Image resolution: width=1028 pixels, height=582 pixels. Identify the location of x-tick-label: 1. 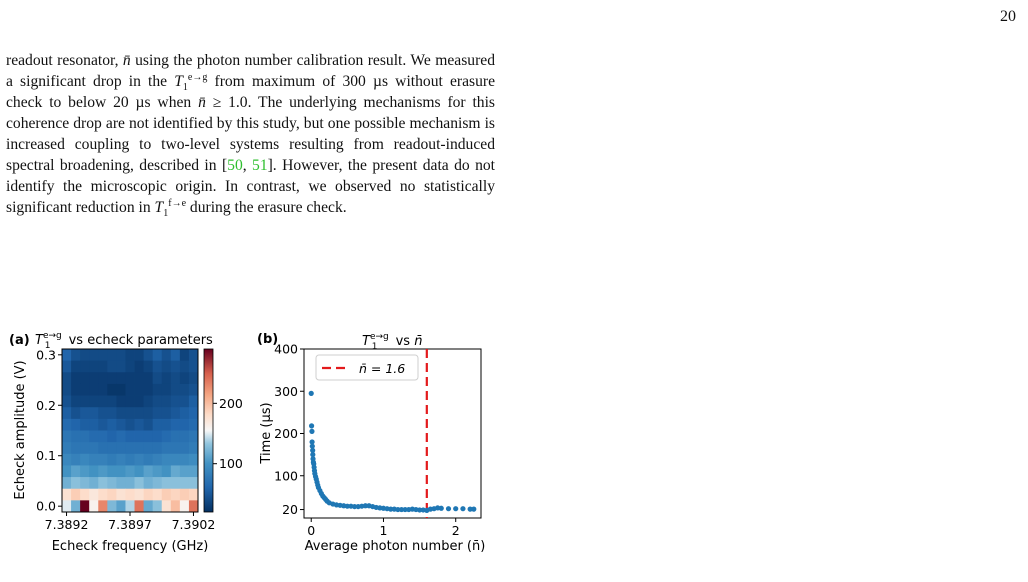
(383, 530).